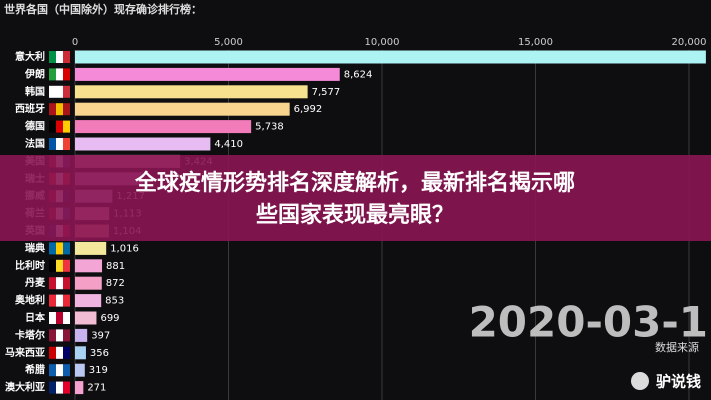 The image size is (711, 400). What do you see at coordinates (640, 381) in the screenshot?
I see `watermark-icon` at bounding box center [640, 381].